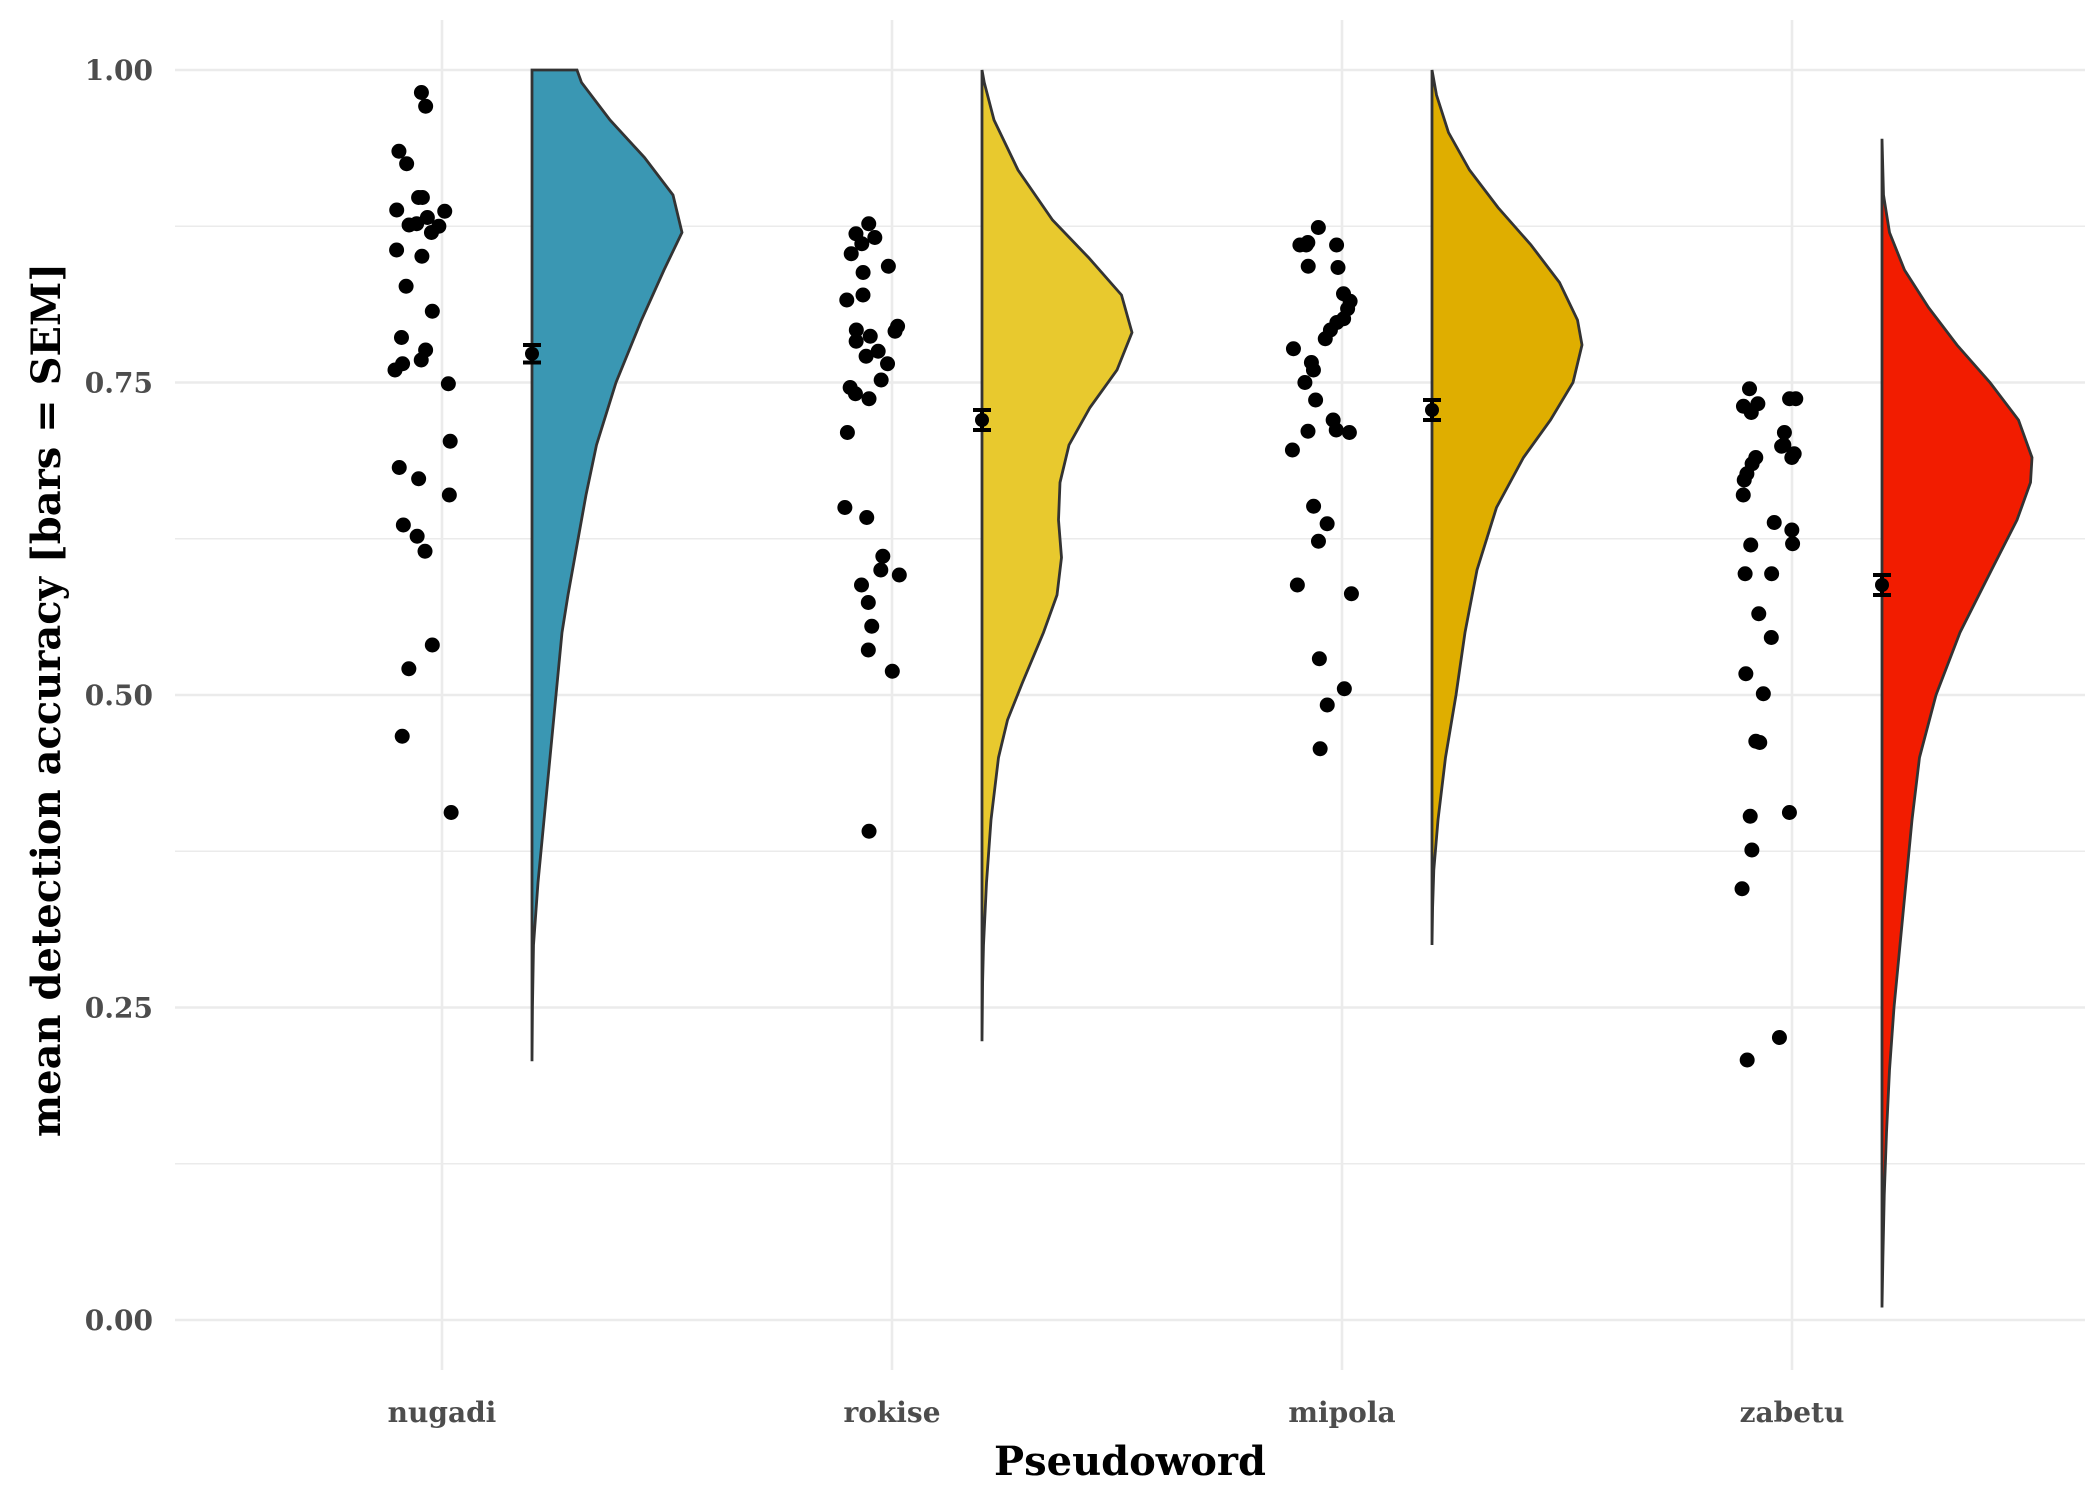 This screenshot has width=2100, height=1500. Describe the element at coordinates (119, 383) in the screenshot. I see `y-tick-label: 0.75` at that location.